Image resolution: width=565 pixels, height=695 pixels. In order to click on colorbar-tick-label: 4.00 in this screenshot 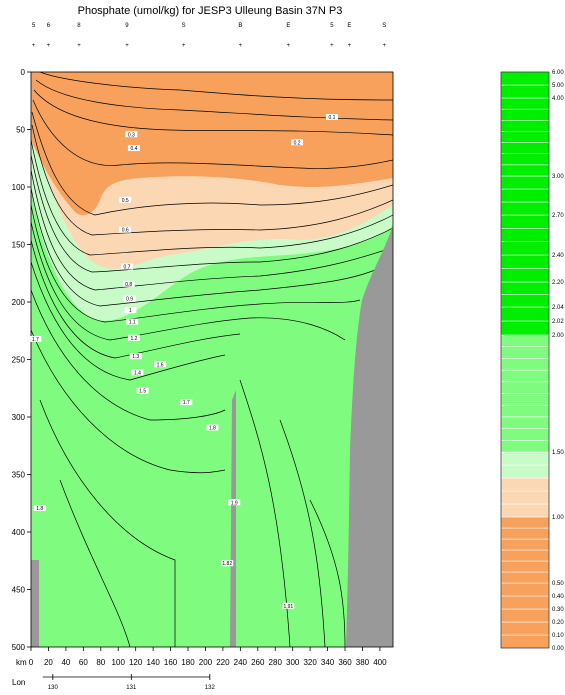, I will do `click(558, 99)`.